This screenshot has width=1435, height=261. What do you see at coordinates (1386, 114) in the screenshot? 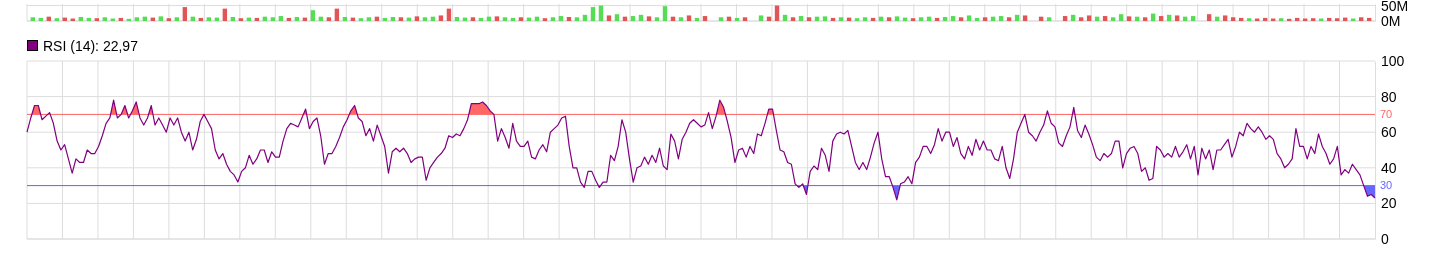
I see `ref-line-label: 70` at bounding box center [1386, 114].